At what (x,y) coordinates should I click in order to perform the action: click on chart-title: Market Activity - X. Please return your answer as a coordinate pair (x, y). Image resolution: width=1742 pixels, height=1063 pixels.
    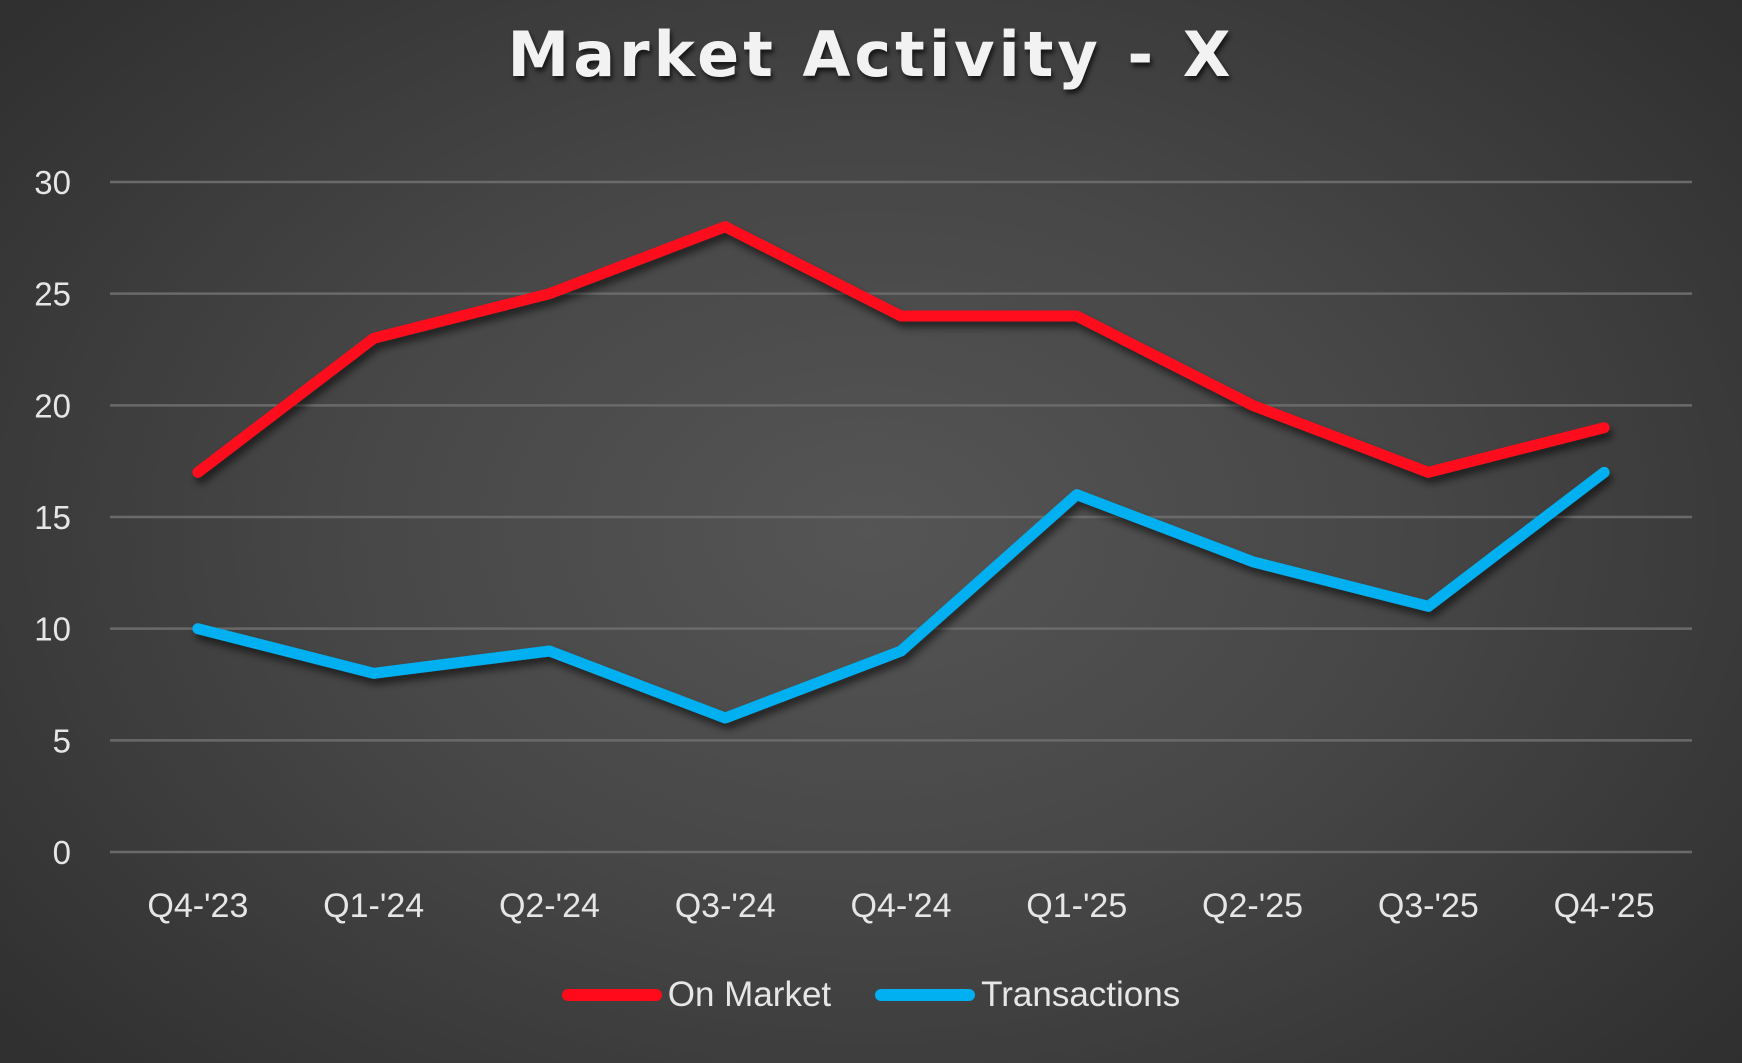
    Looking at the image, I should click on (871, 54).